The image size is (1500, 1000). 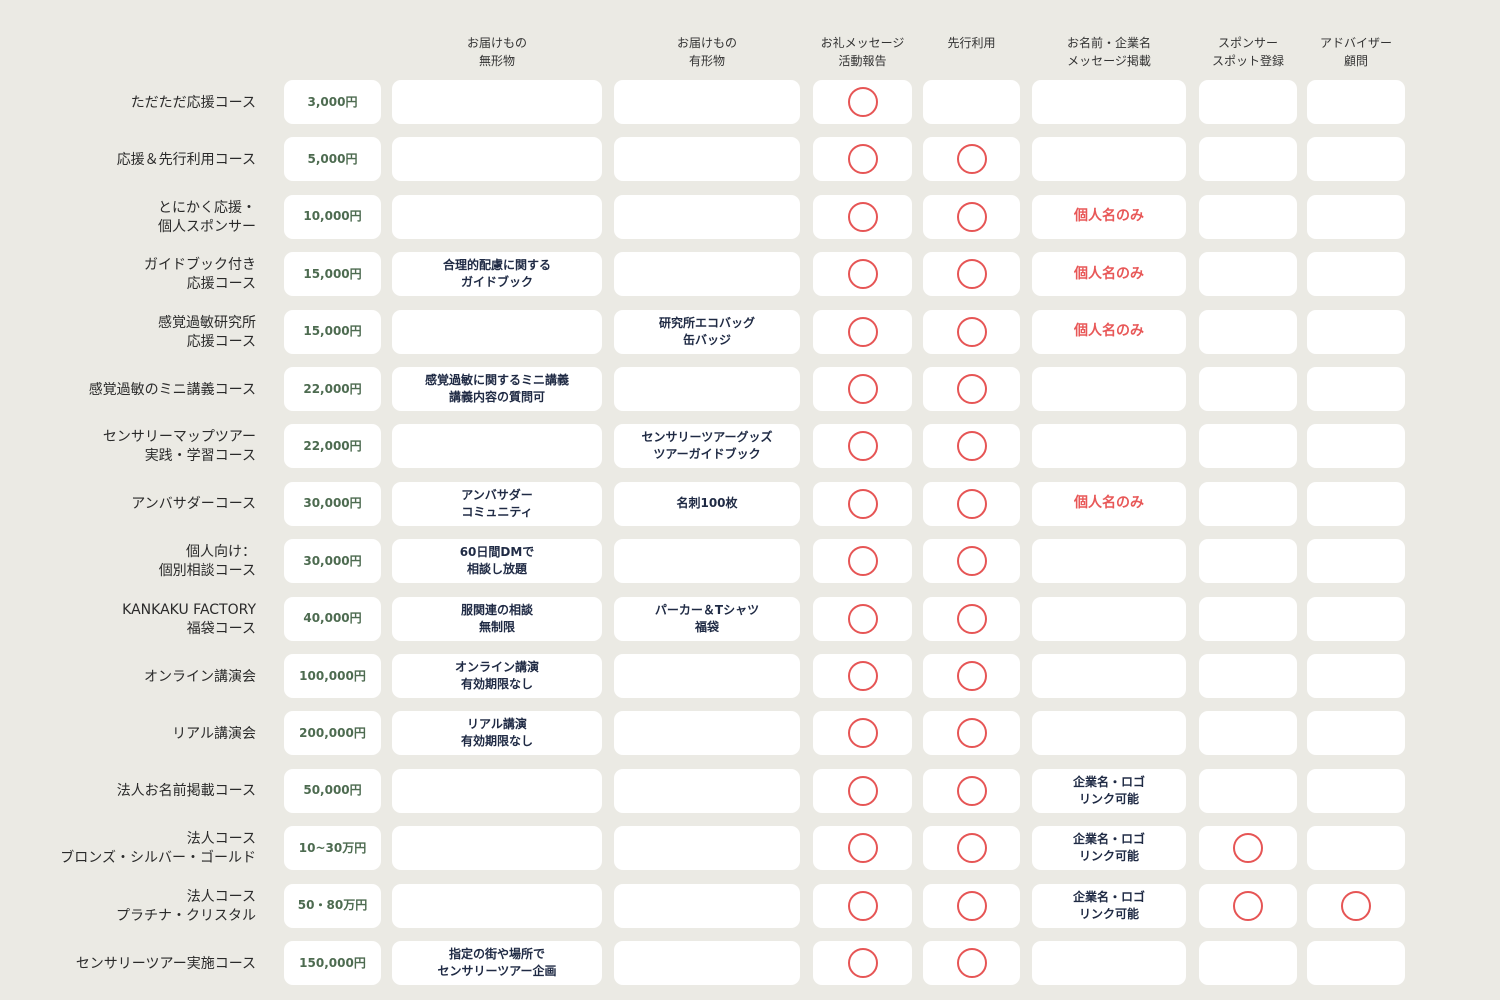 I want to click on table-row: リアル講演会 200,000円 リアル講演 有効期限なし, so click(x=750, y=734).